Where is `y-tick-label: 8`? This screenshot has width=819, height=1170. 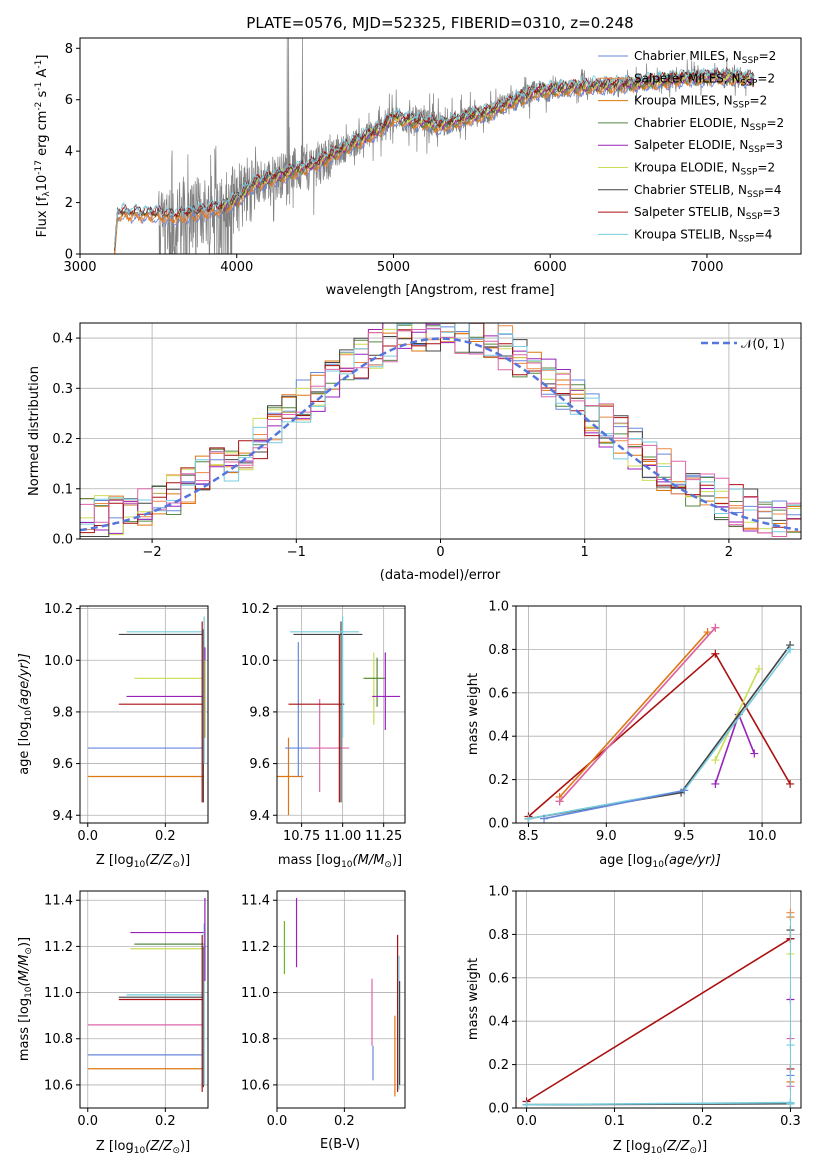
y-tick-label: 8 is located at coordinates (69, 49).